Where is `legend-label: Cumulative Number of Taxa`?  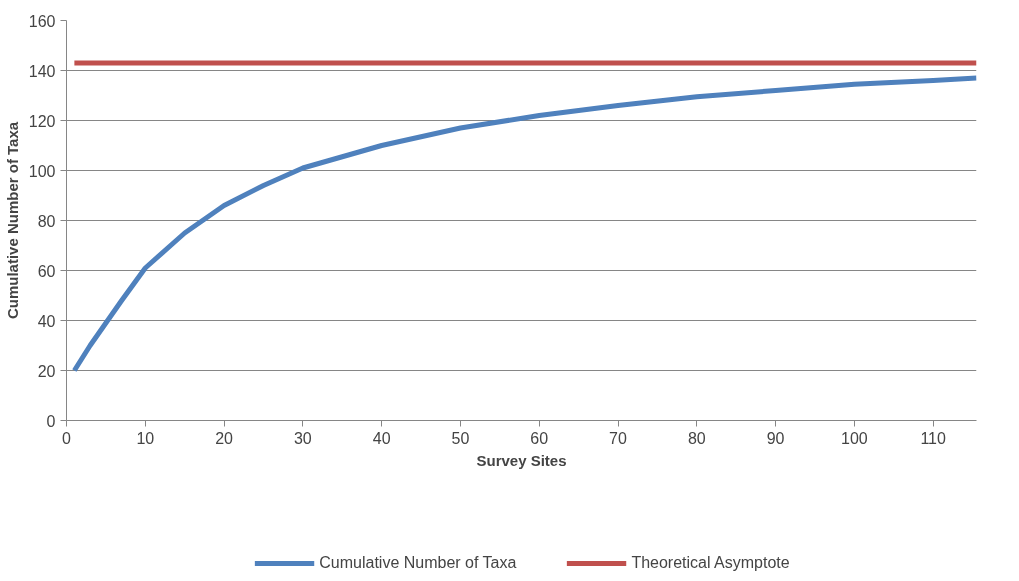 legend-label: Cumulative Number of Taxa is located at coordinates (418, 562).